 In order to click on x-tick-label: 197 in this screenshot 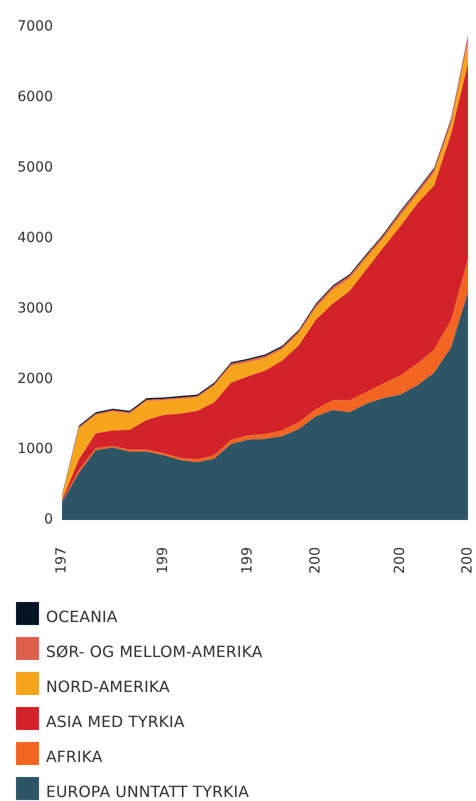, I will do `click(62, 560)`.